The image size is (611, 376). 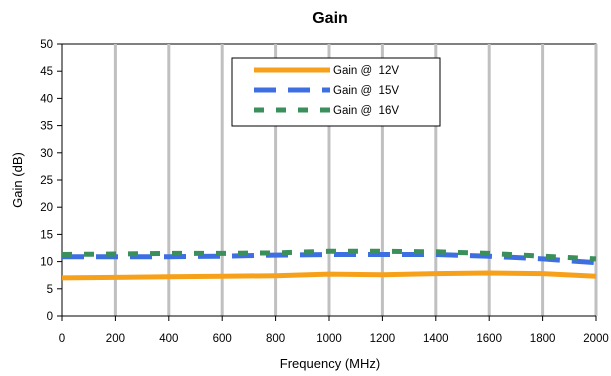 What do you see at coordinates (366, 111) in the screenshot?
I see `legend-label-3: Gain @ 16V` at bounding box center [366, 111].